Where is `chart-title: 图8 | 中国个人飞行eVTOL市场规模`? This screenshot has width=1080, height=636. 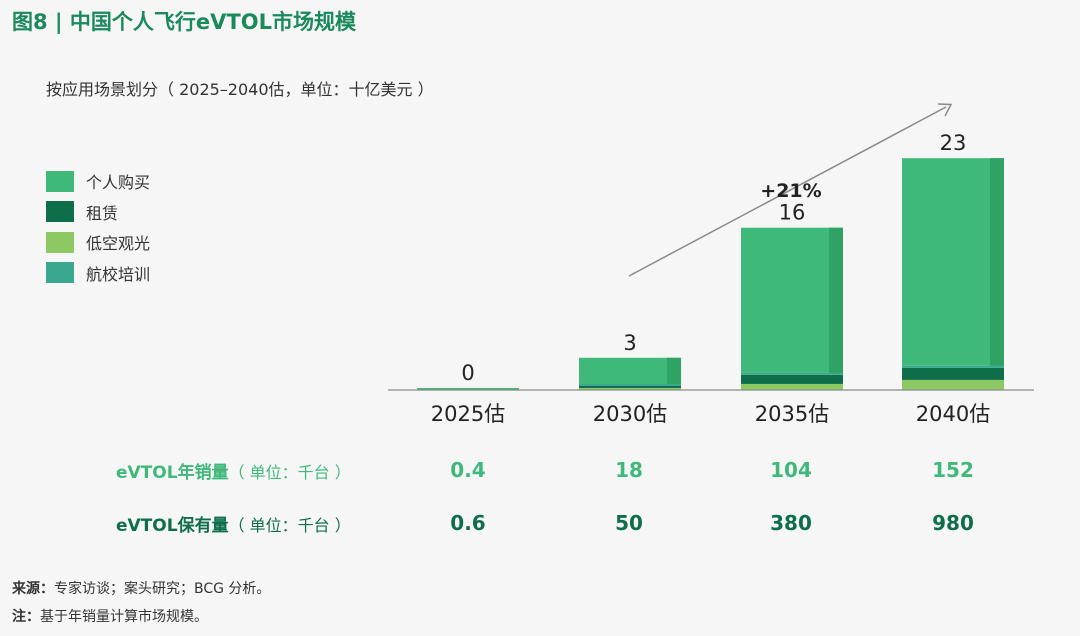 chart-title: 图8 | 中国个人飞行eVTOL市场规模 is located at coordinates (184, 22).